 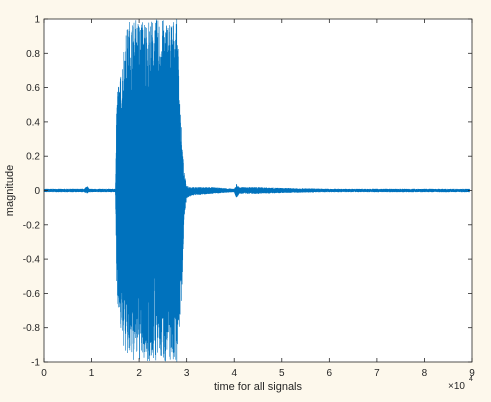 I want to click on x-tick-label: 5, so click(x=282, y=373).